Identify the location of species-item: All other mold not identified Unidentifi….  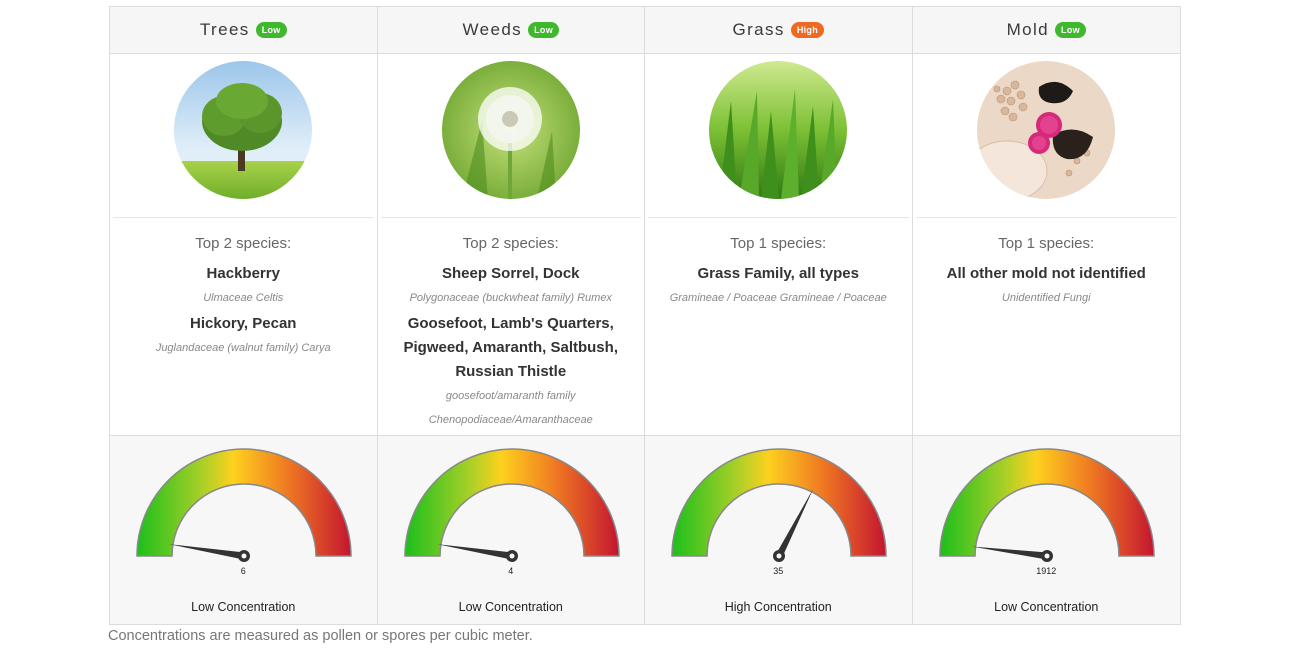
(1047, 286).